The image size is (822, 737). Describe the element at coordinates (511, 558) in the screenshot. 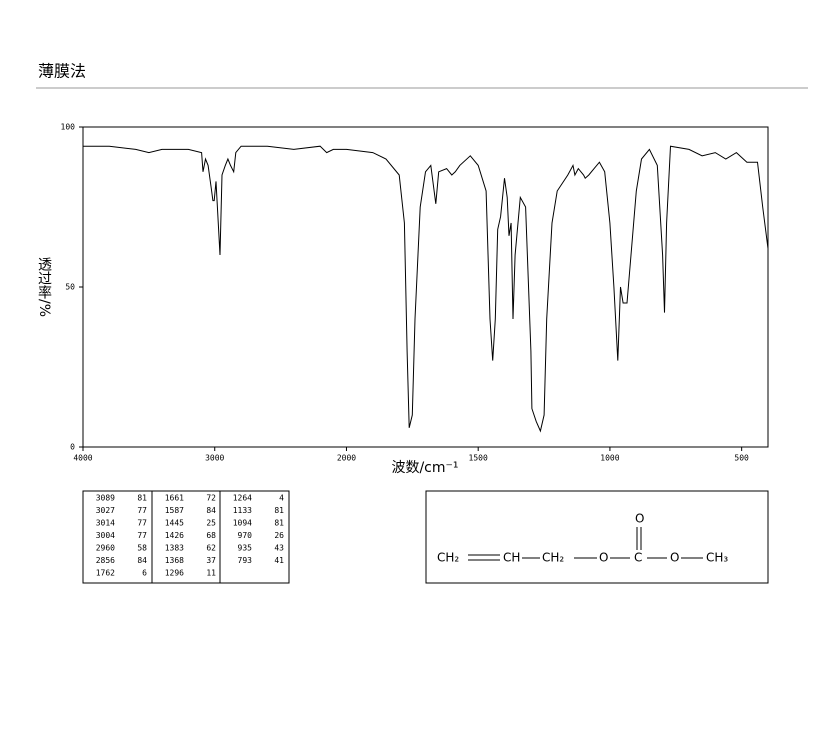

I see `atom-group: CH` at that location.